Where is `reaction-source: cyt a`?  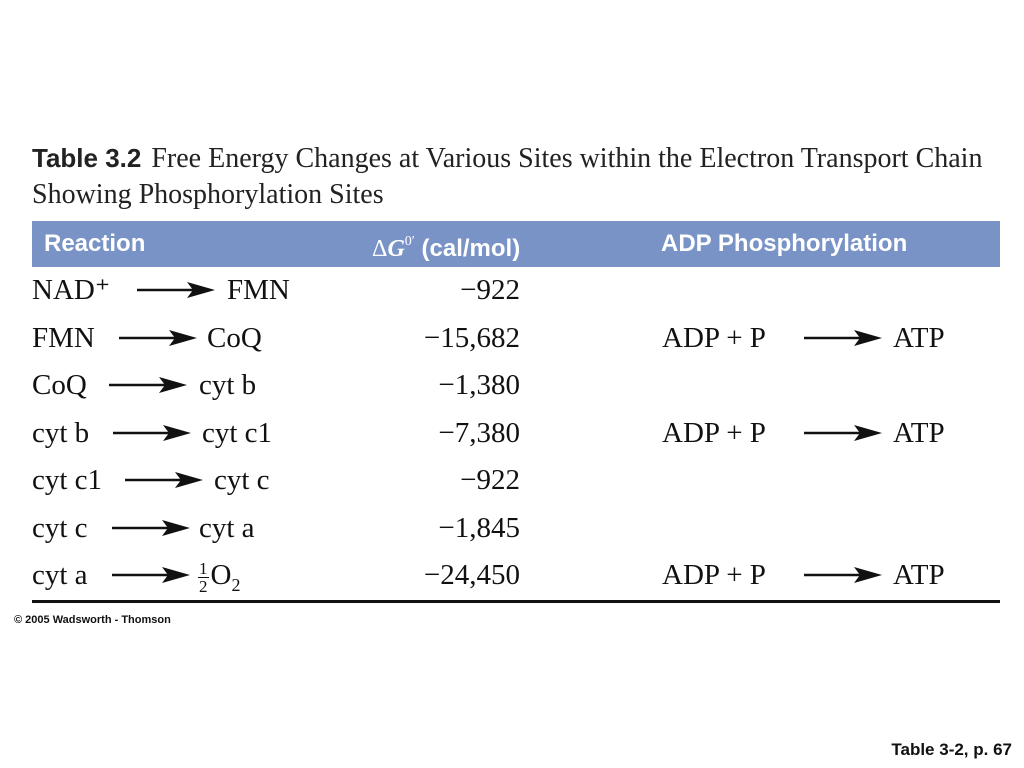
reaction-source: cyt a is located at coordinates (60, 575).